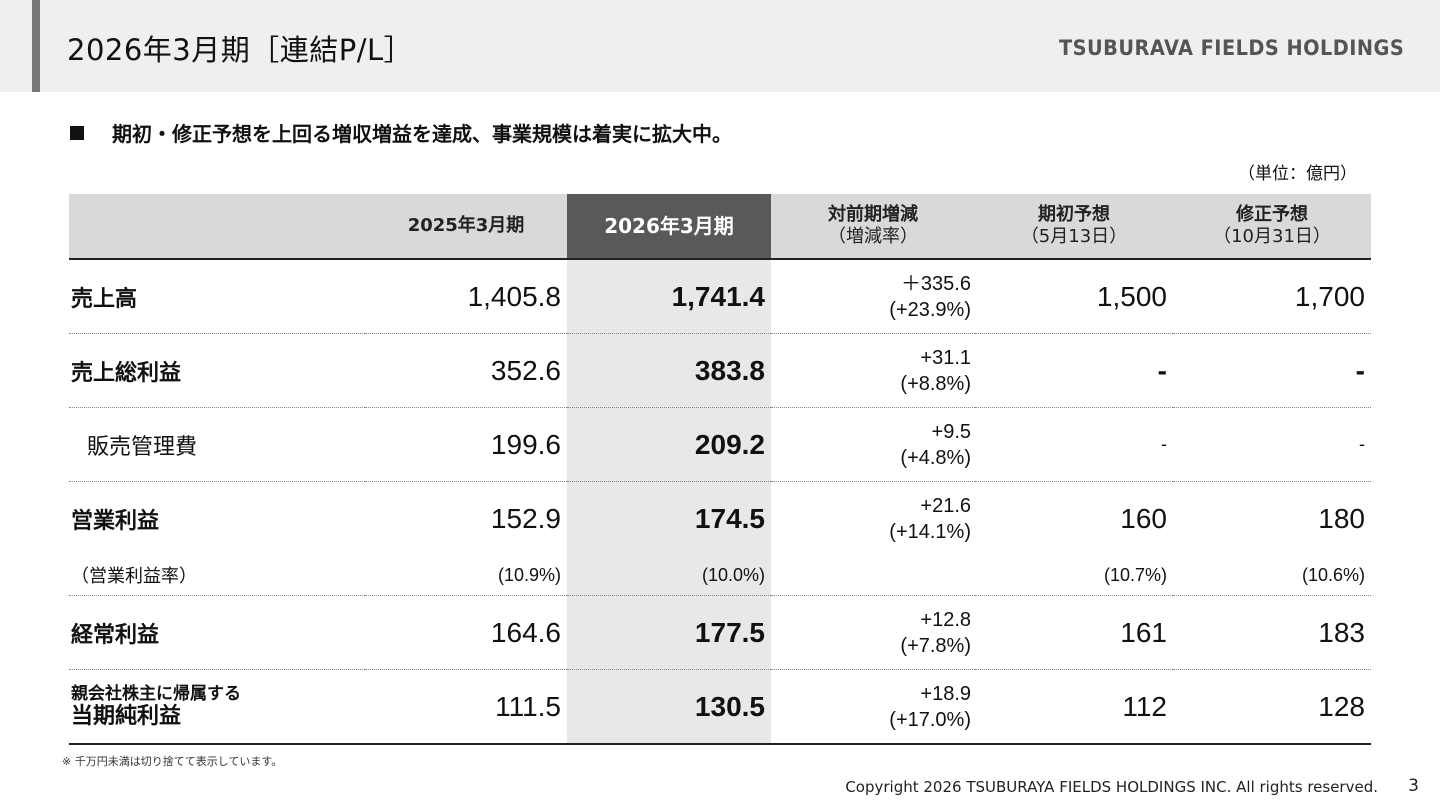 The image size is (1440, 810). I want to click on cell-prev: (10.9%), so click(466, 575).